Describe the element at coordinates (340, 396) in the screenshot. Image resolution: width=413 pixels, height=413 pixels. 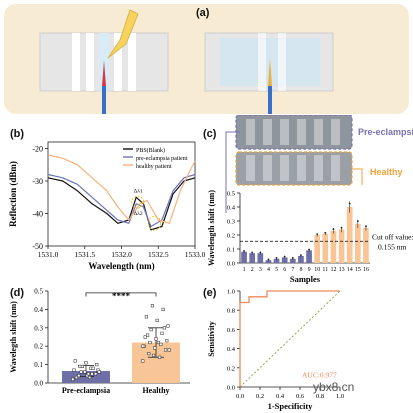
I see `x-tick-label: 1.0` at that location.